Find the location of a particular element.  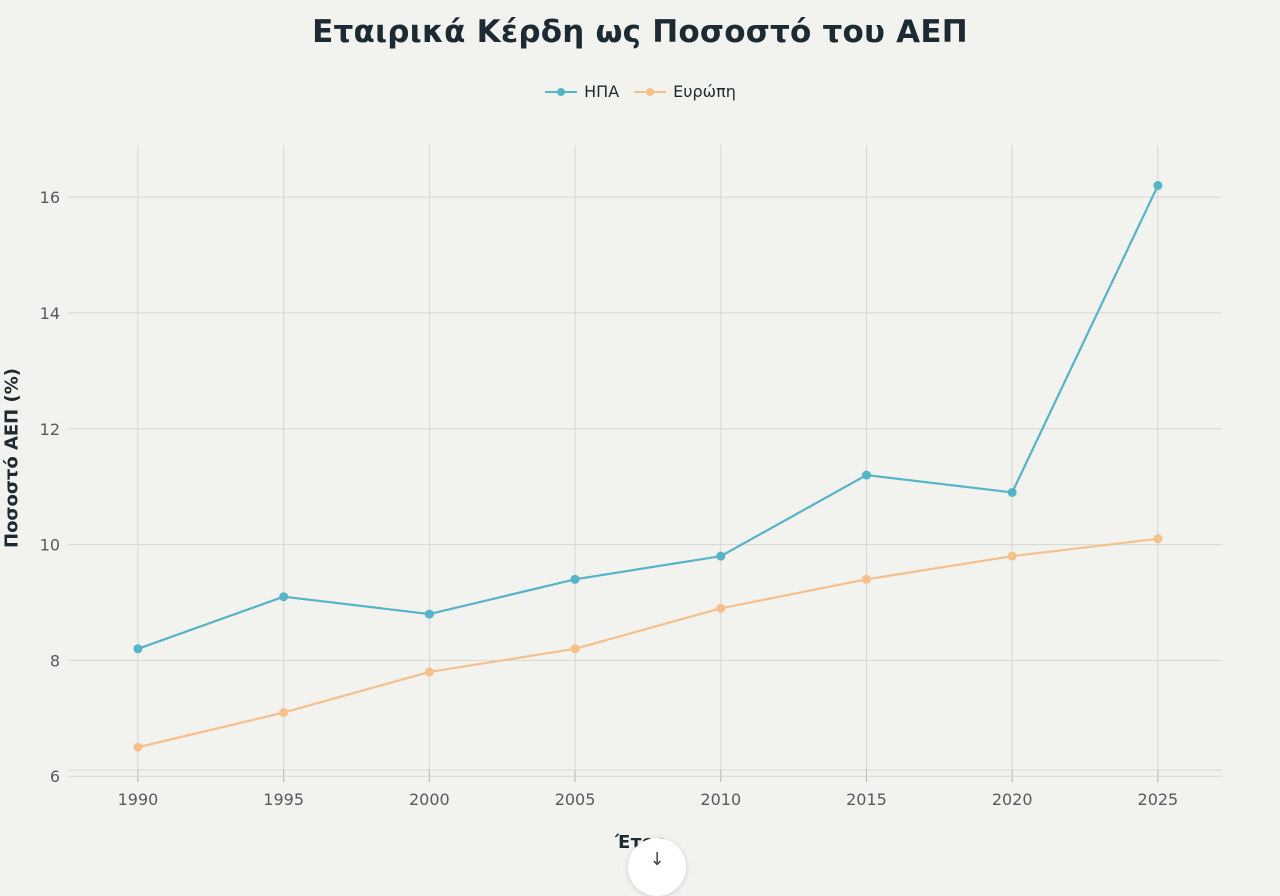

legend-swatch-usa is located at coordinates (561, 91).